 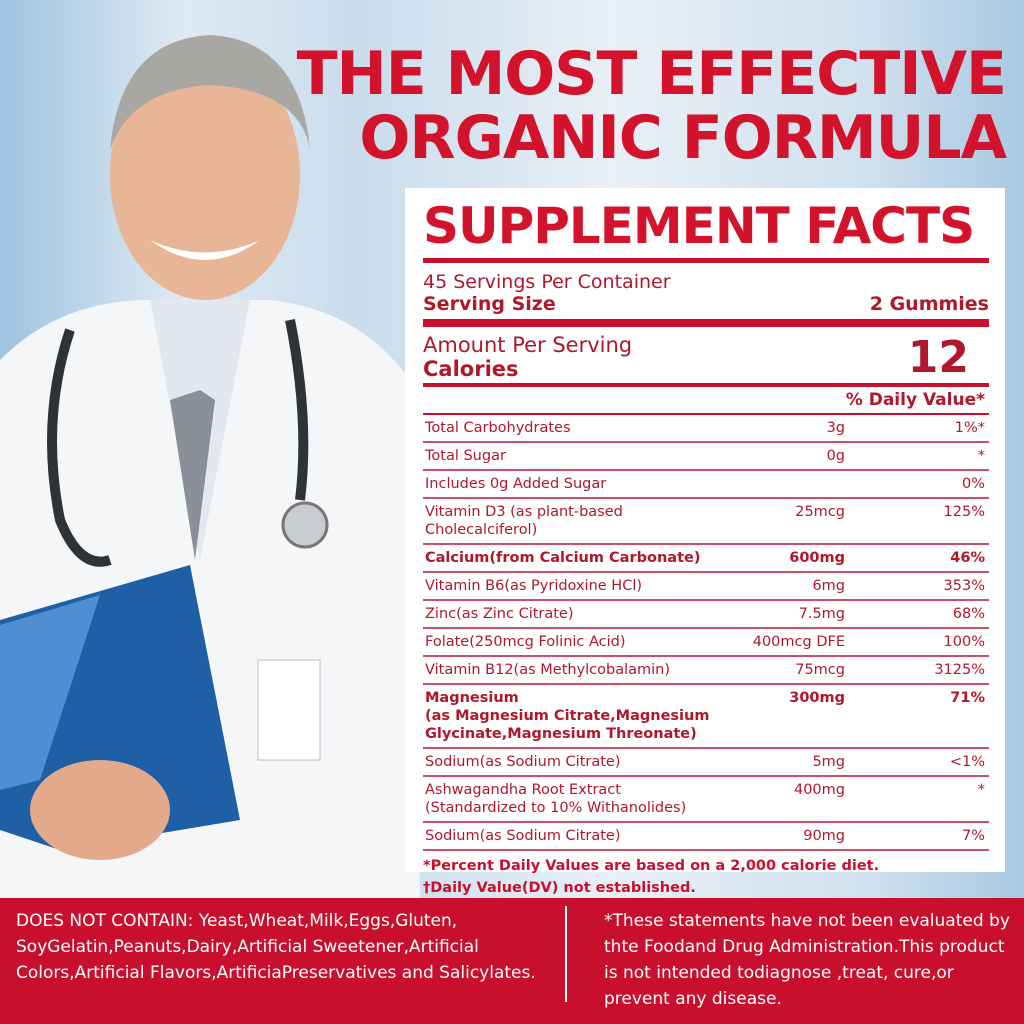 I want to click on nutrient-daily-value: 1%*, so click(x=969, y=428).